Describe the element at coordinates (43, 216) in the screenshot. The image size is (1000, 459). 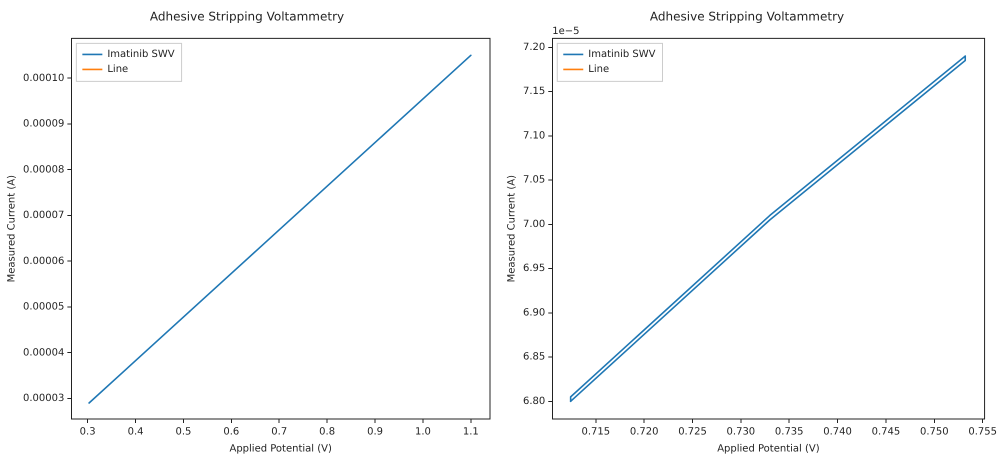
I see `y-tick-label: 0.00007` at that location.